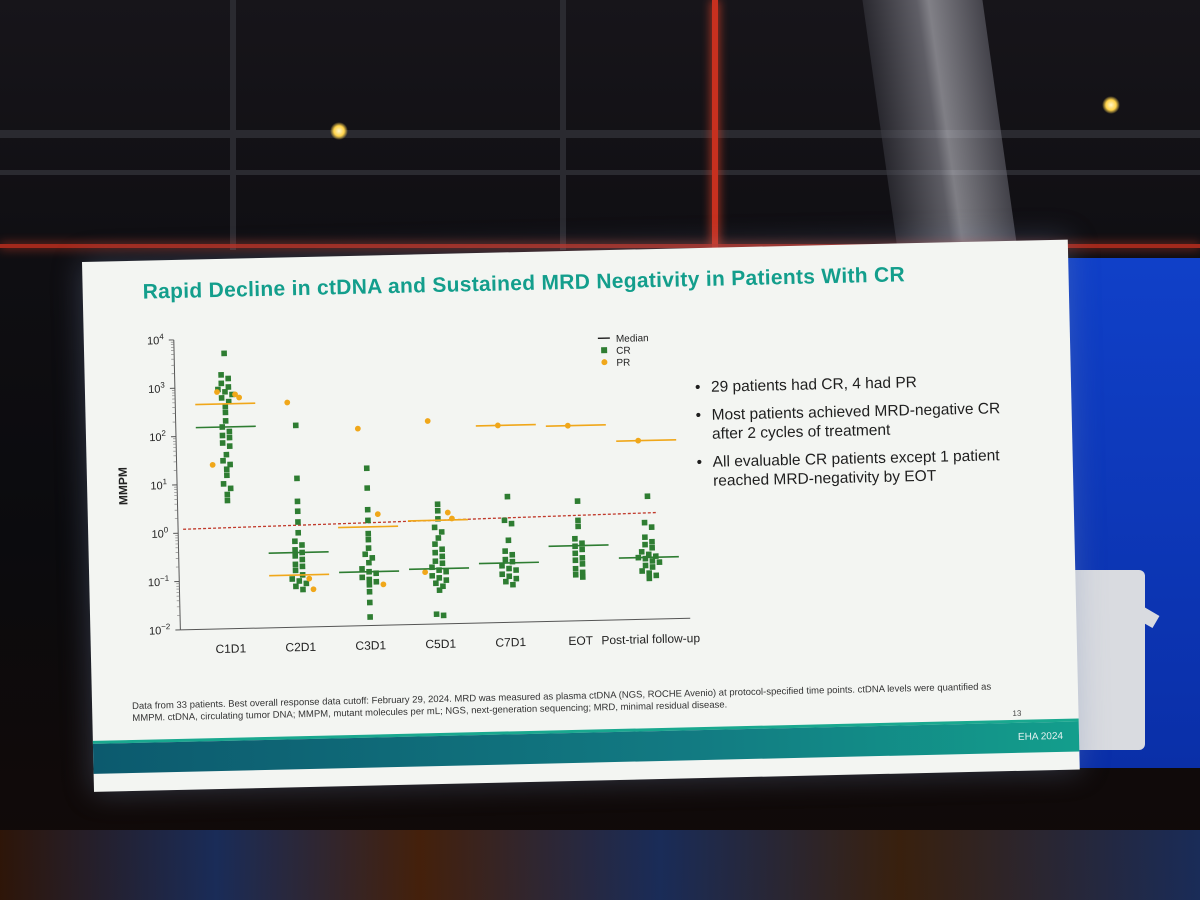 This screenshot has height=900, width=1200. What do you see at coordinates (156, 339) in the screenshot?
I see `y-tick-label: 10⁴` at bounding box center [156, 339].